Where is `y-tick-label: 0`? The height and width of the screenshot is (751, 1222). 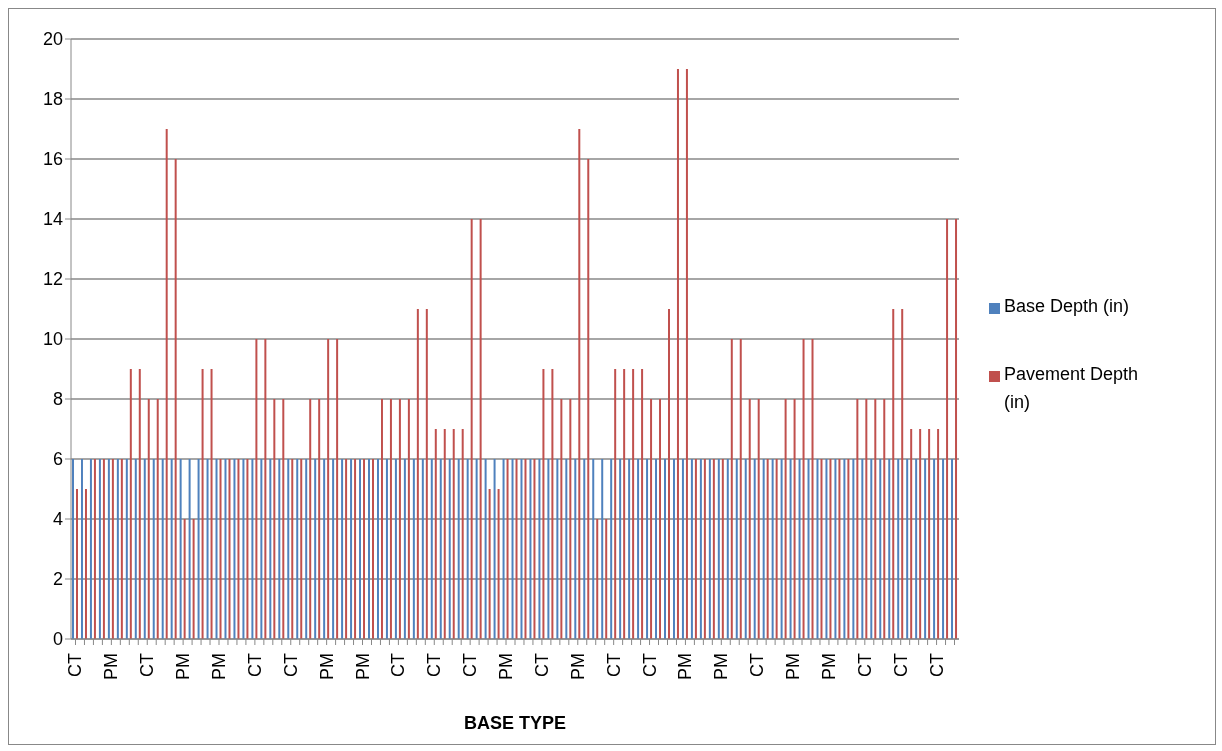
y-tick-label: 0 is located at coordinates (57, 639).